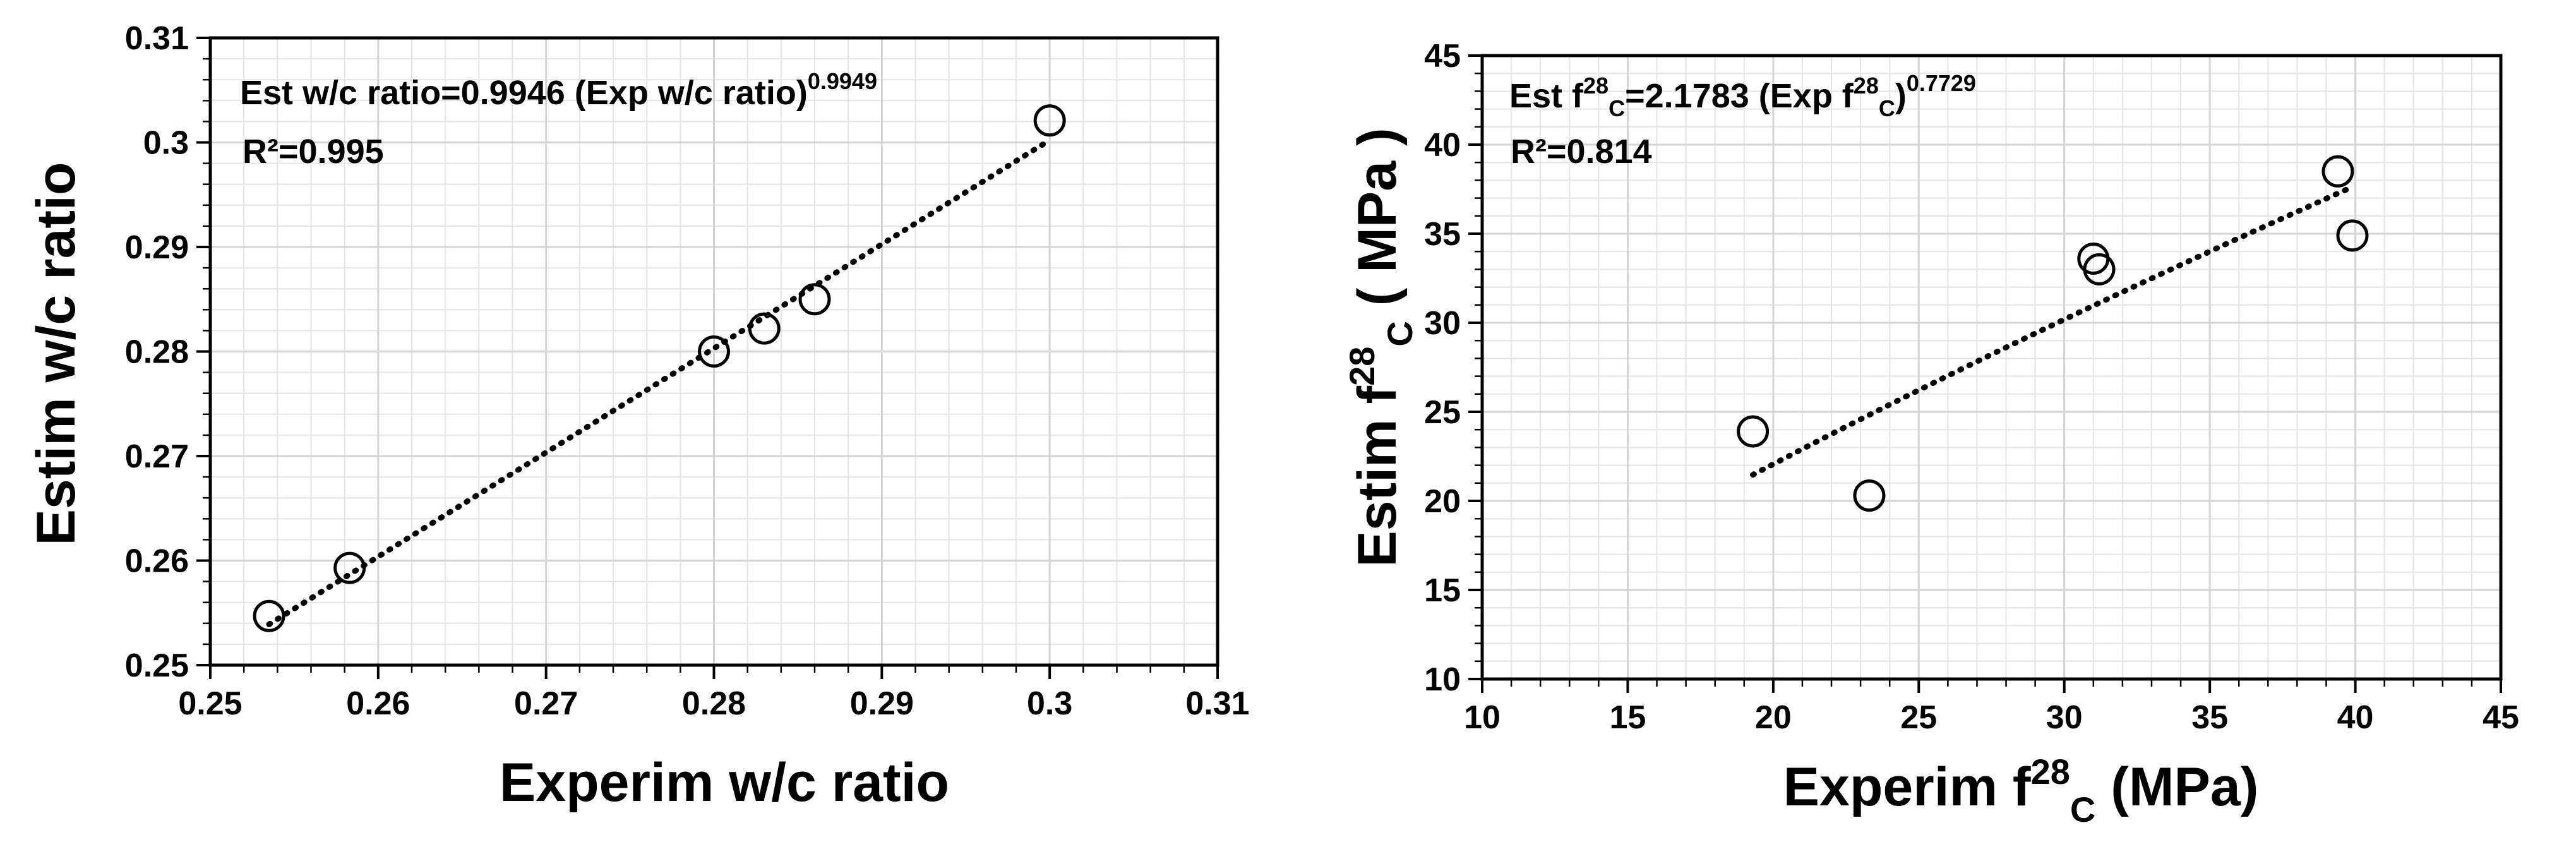 The image size is (2576, 854). Describe the element at coordinates (842, 81) in the screenshot. I see `chart1-equation-exponent: 0.9949` at that location.